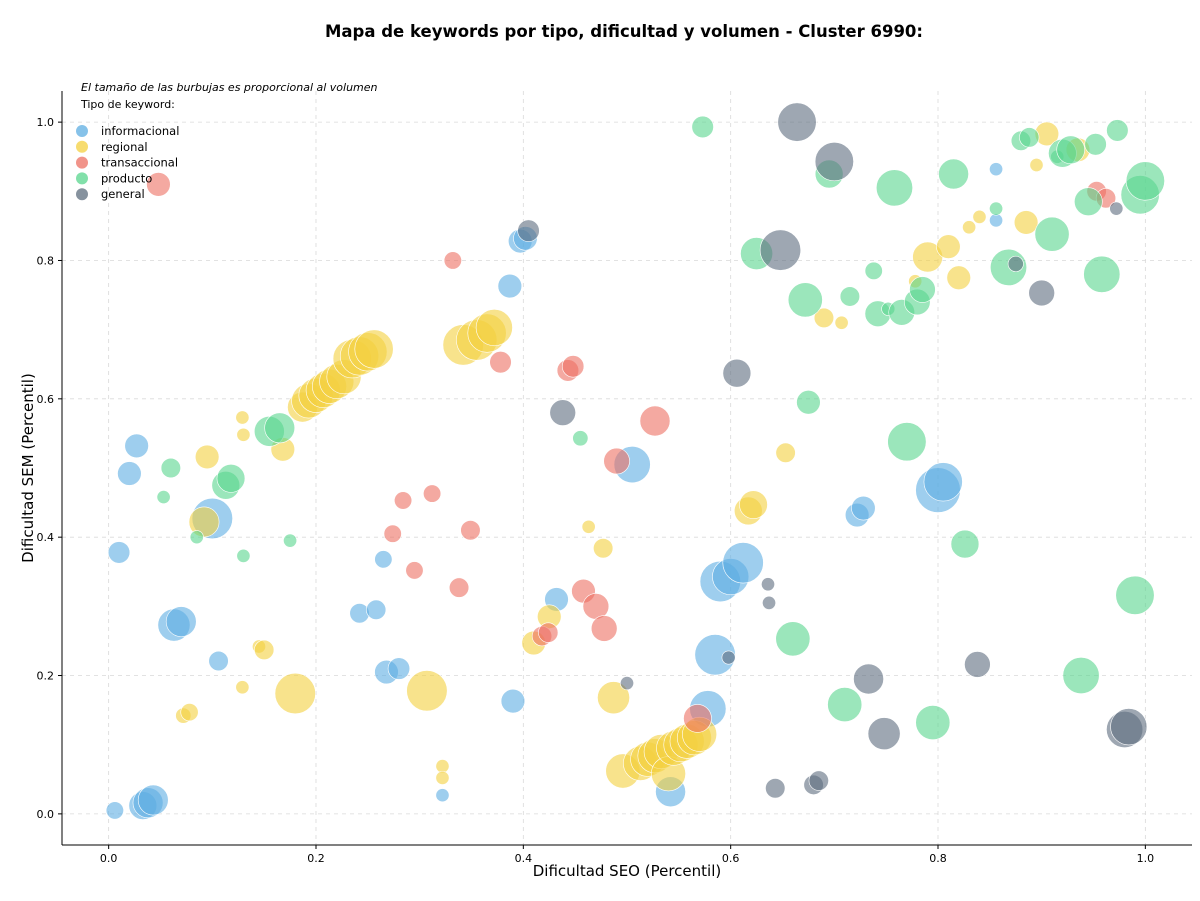 The height and width of the screenshot is (901, 1200). I want to click on legend-marker-transaccional, so click(82, 162).